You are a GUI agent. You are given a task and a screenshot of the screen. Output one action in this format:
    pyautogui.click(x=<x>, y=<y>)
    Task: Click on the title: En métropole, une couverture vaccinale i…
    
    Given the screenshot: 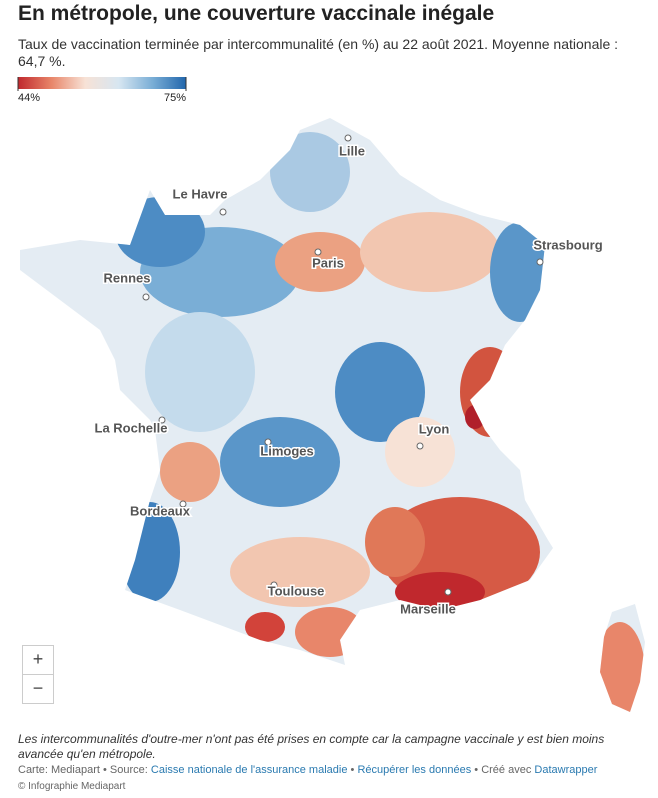 What is the action you would take?
    pyautogui.click(x=256, y=13)
    